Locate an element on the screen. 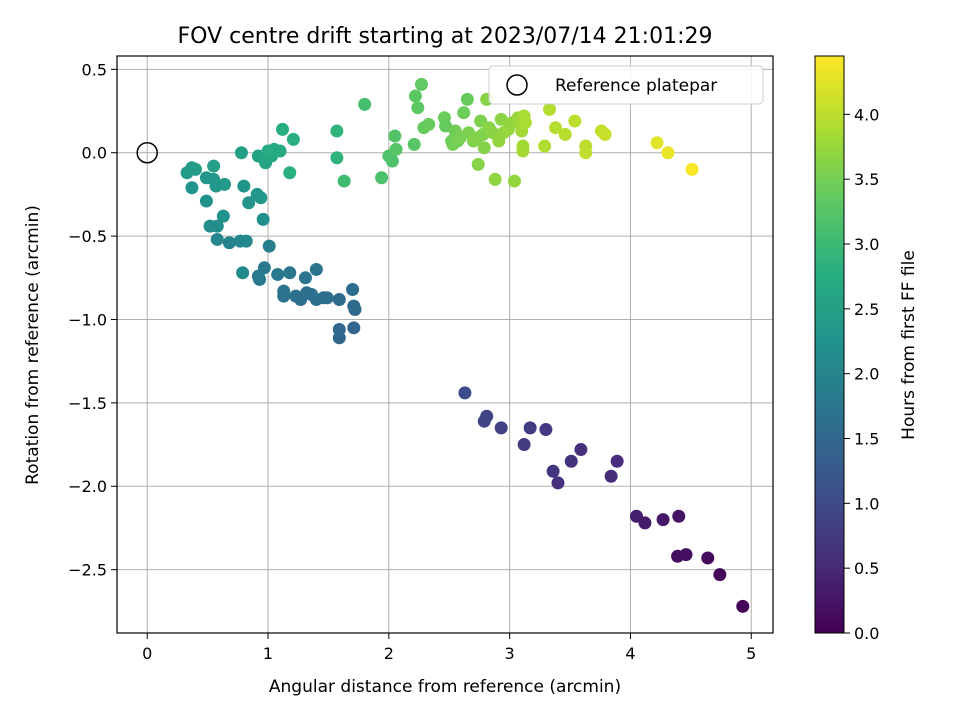  colorbar is located at coordinates (829, 344).